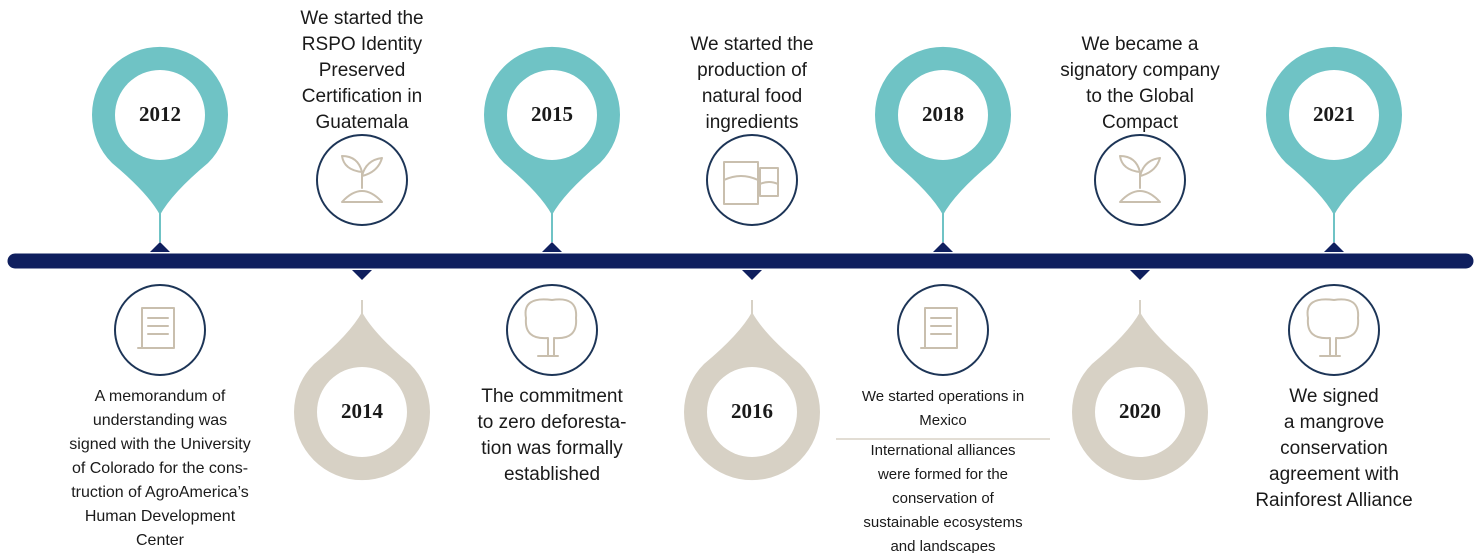  Describe the element at coordinates (1140, 122) in the screenshot. I see `description-line: Compact` at that location.